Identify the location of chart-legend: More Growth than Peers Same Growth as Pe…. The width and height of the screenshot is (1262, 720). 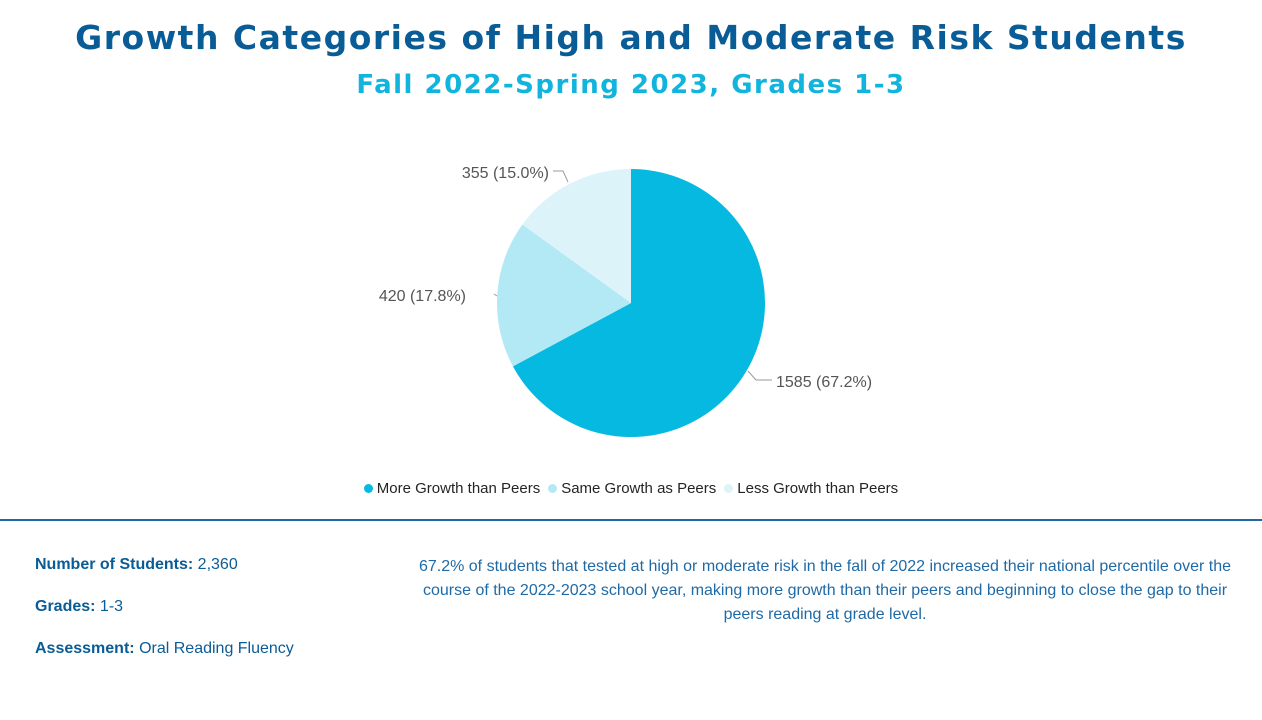
(631, 488).